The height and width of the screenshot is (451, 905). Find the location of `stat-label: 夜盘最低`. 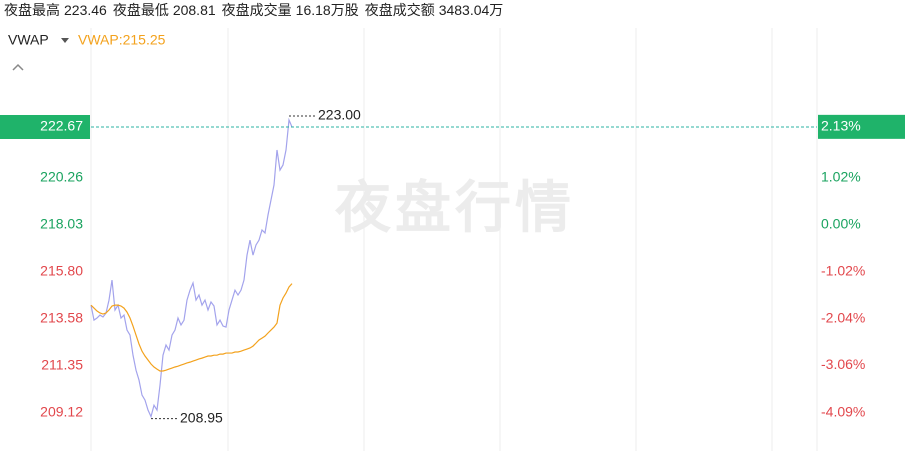

stat-label: 夜盘最低 is located at coordinates (141, 10).